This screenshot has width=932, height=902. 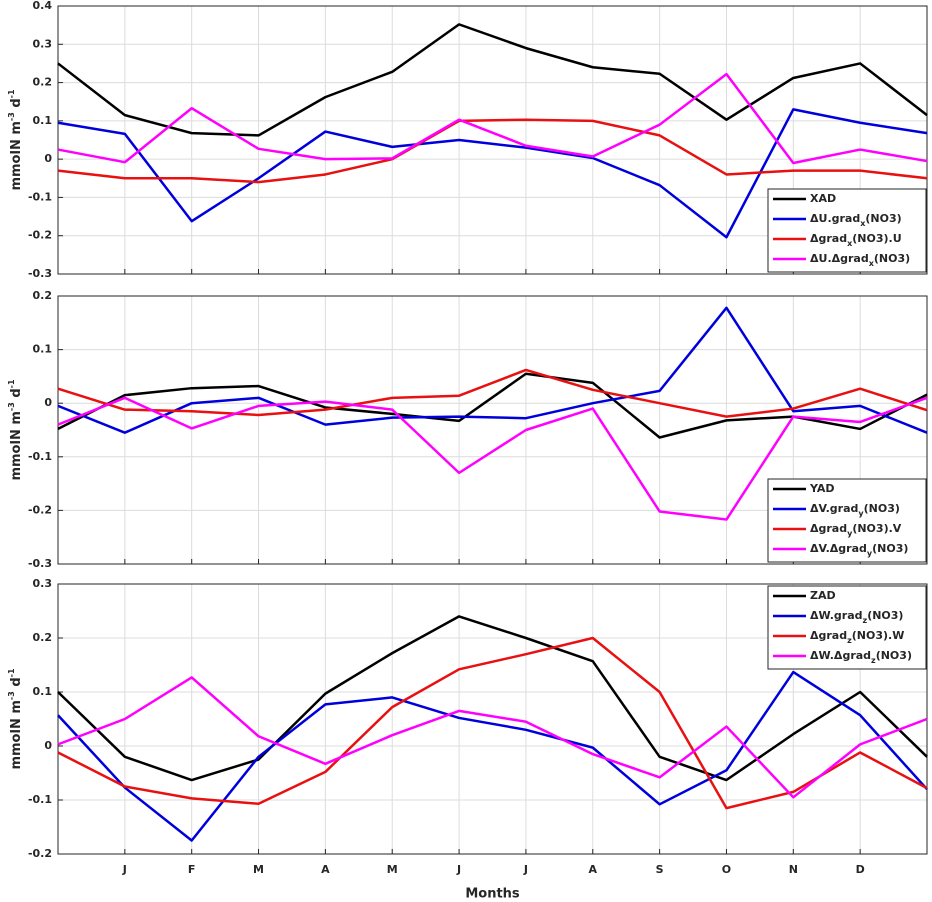 I want to click on x-axis-label: Months, so click(x=492, y=894).